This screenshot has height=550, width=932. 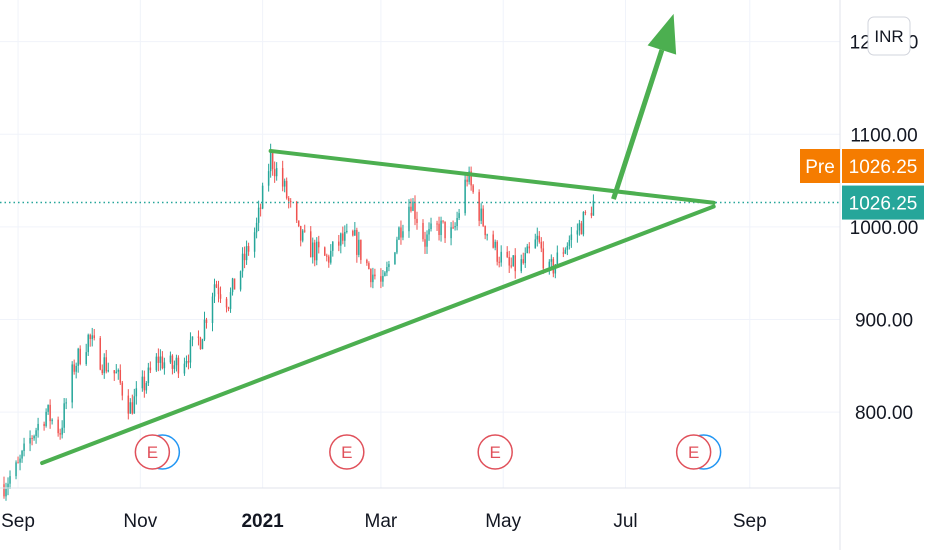 I want to click on earnings-marker-label: E, so click(x=693, y=452).